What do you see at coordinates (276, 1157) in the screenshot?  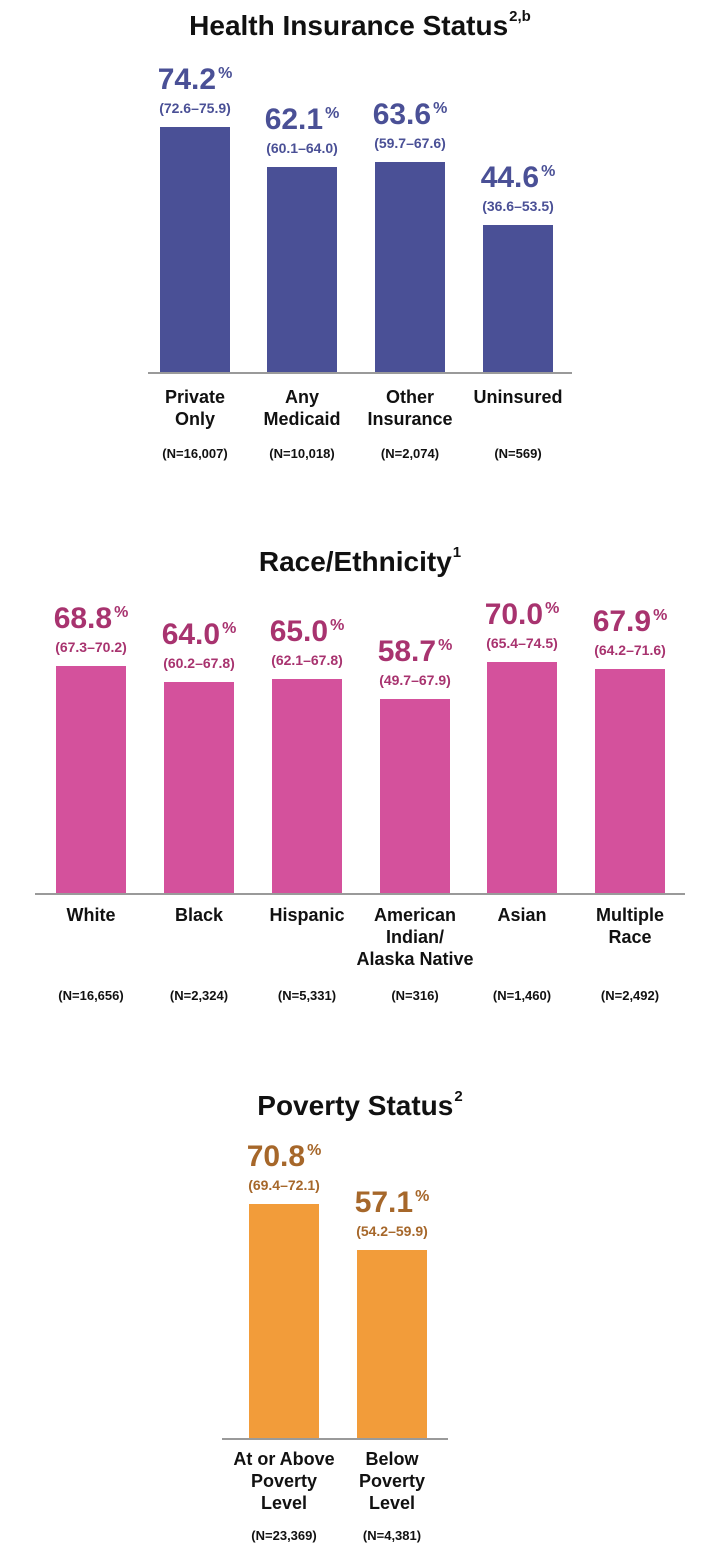 I see `poverty-value-number: 70.8` at bounding box center [276, 1157].